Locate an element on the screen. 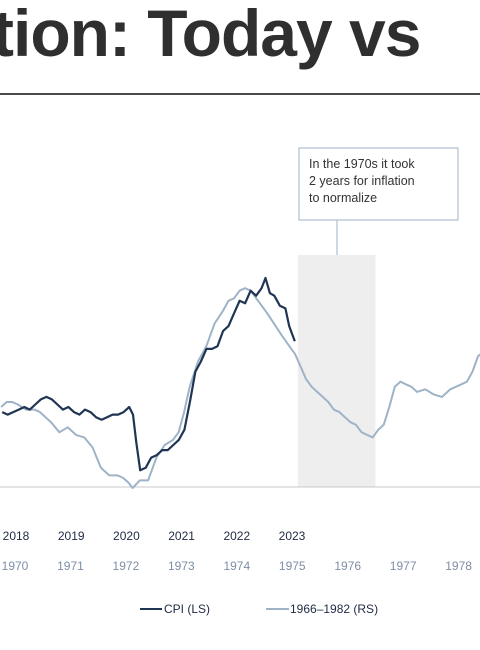 The width and height of the screenshot is (480, 650). x-axis-ticks-primary: 2018 2019 2020 2021 2022 2023 is located at coordinates (154, 536).